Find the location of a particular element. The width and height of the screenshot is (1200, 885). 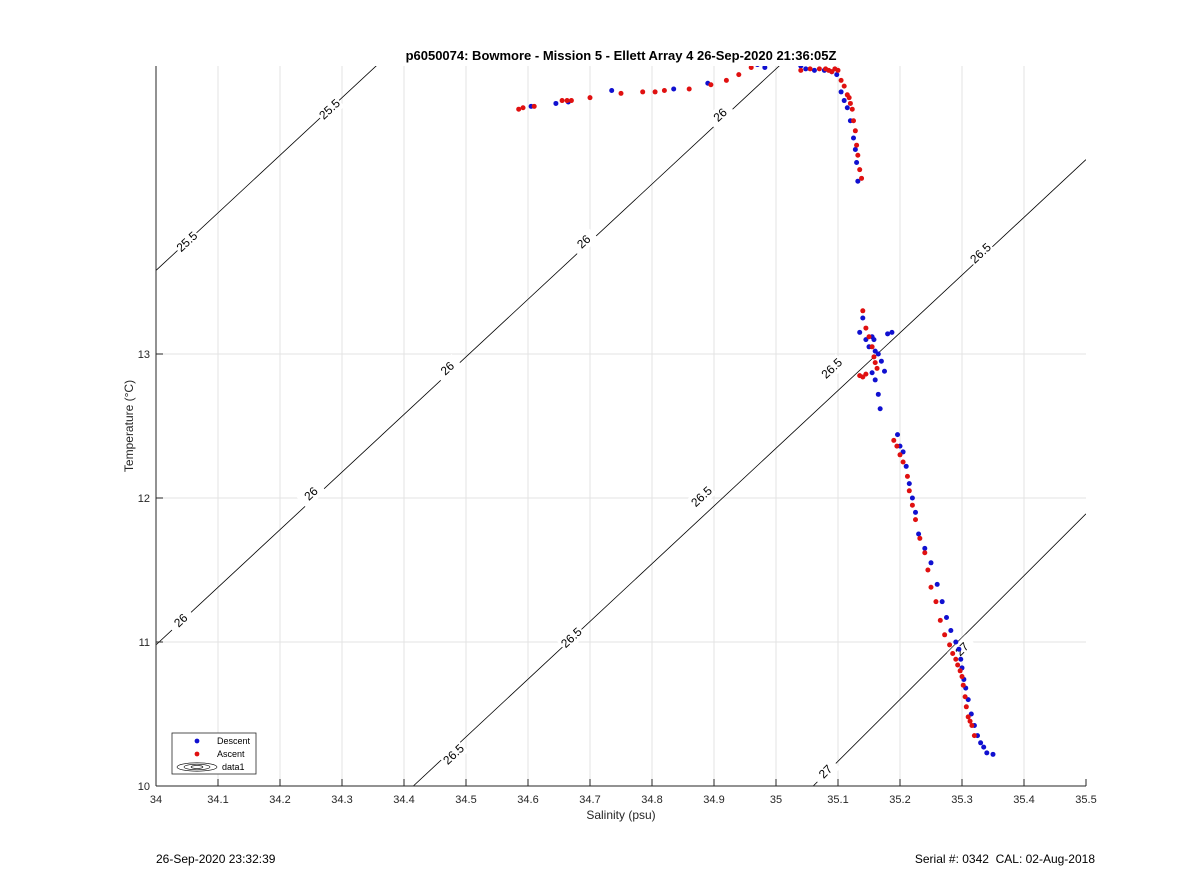

x-tick-label: 35 is located at coordinates (776, 800).